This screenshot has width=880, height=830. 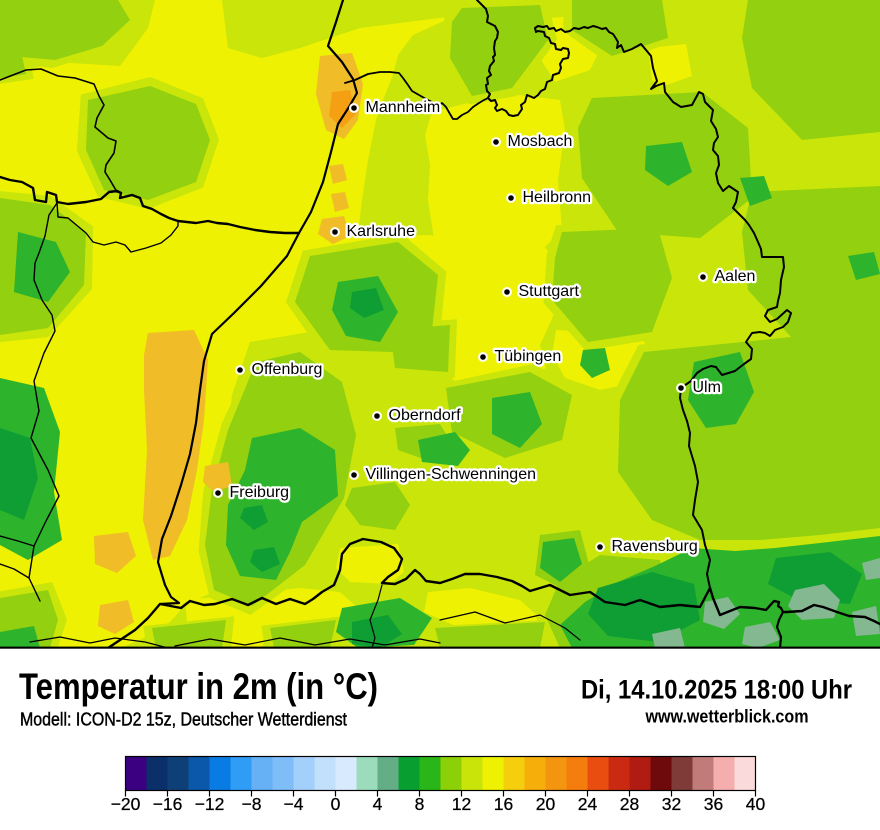 What do you see at coordinates (425, 415) in the screenshot?
I see `svg-text: Oberndorf` at bounding box center [425, 415].